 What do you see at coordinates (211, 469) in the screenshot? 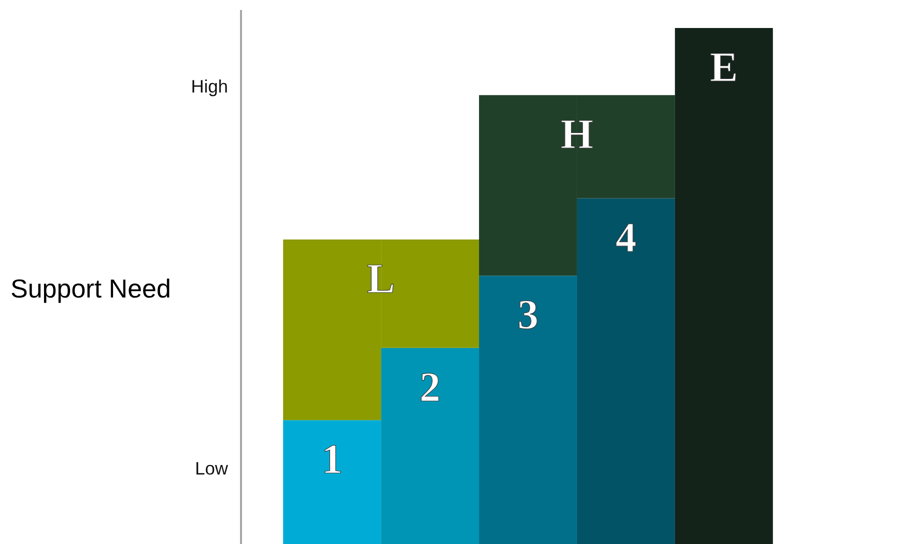
I see `text: Low` at bounding box center [211, 469].